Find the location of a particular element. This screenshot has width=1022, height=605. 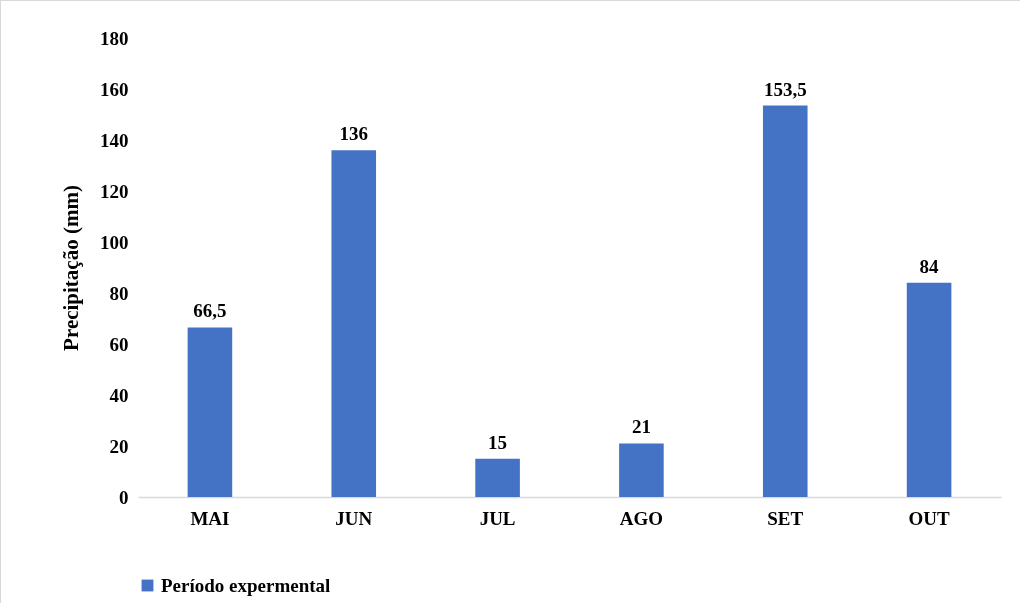

x-tick-label: MAI is located at coordinates (210, 518).